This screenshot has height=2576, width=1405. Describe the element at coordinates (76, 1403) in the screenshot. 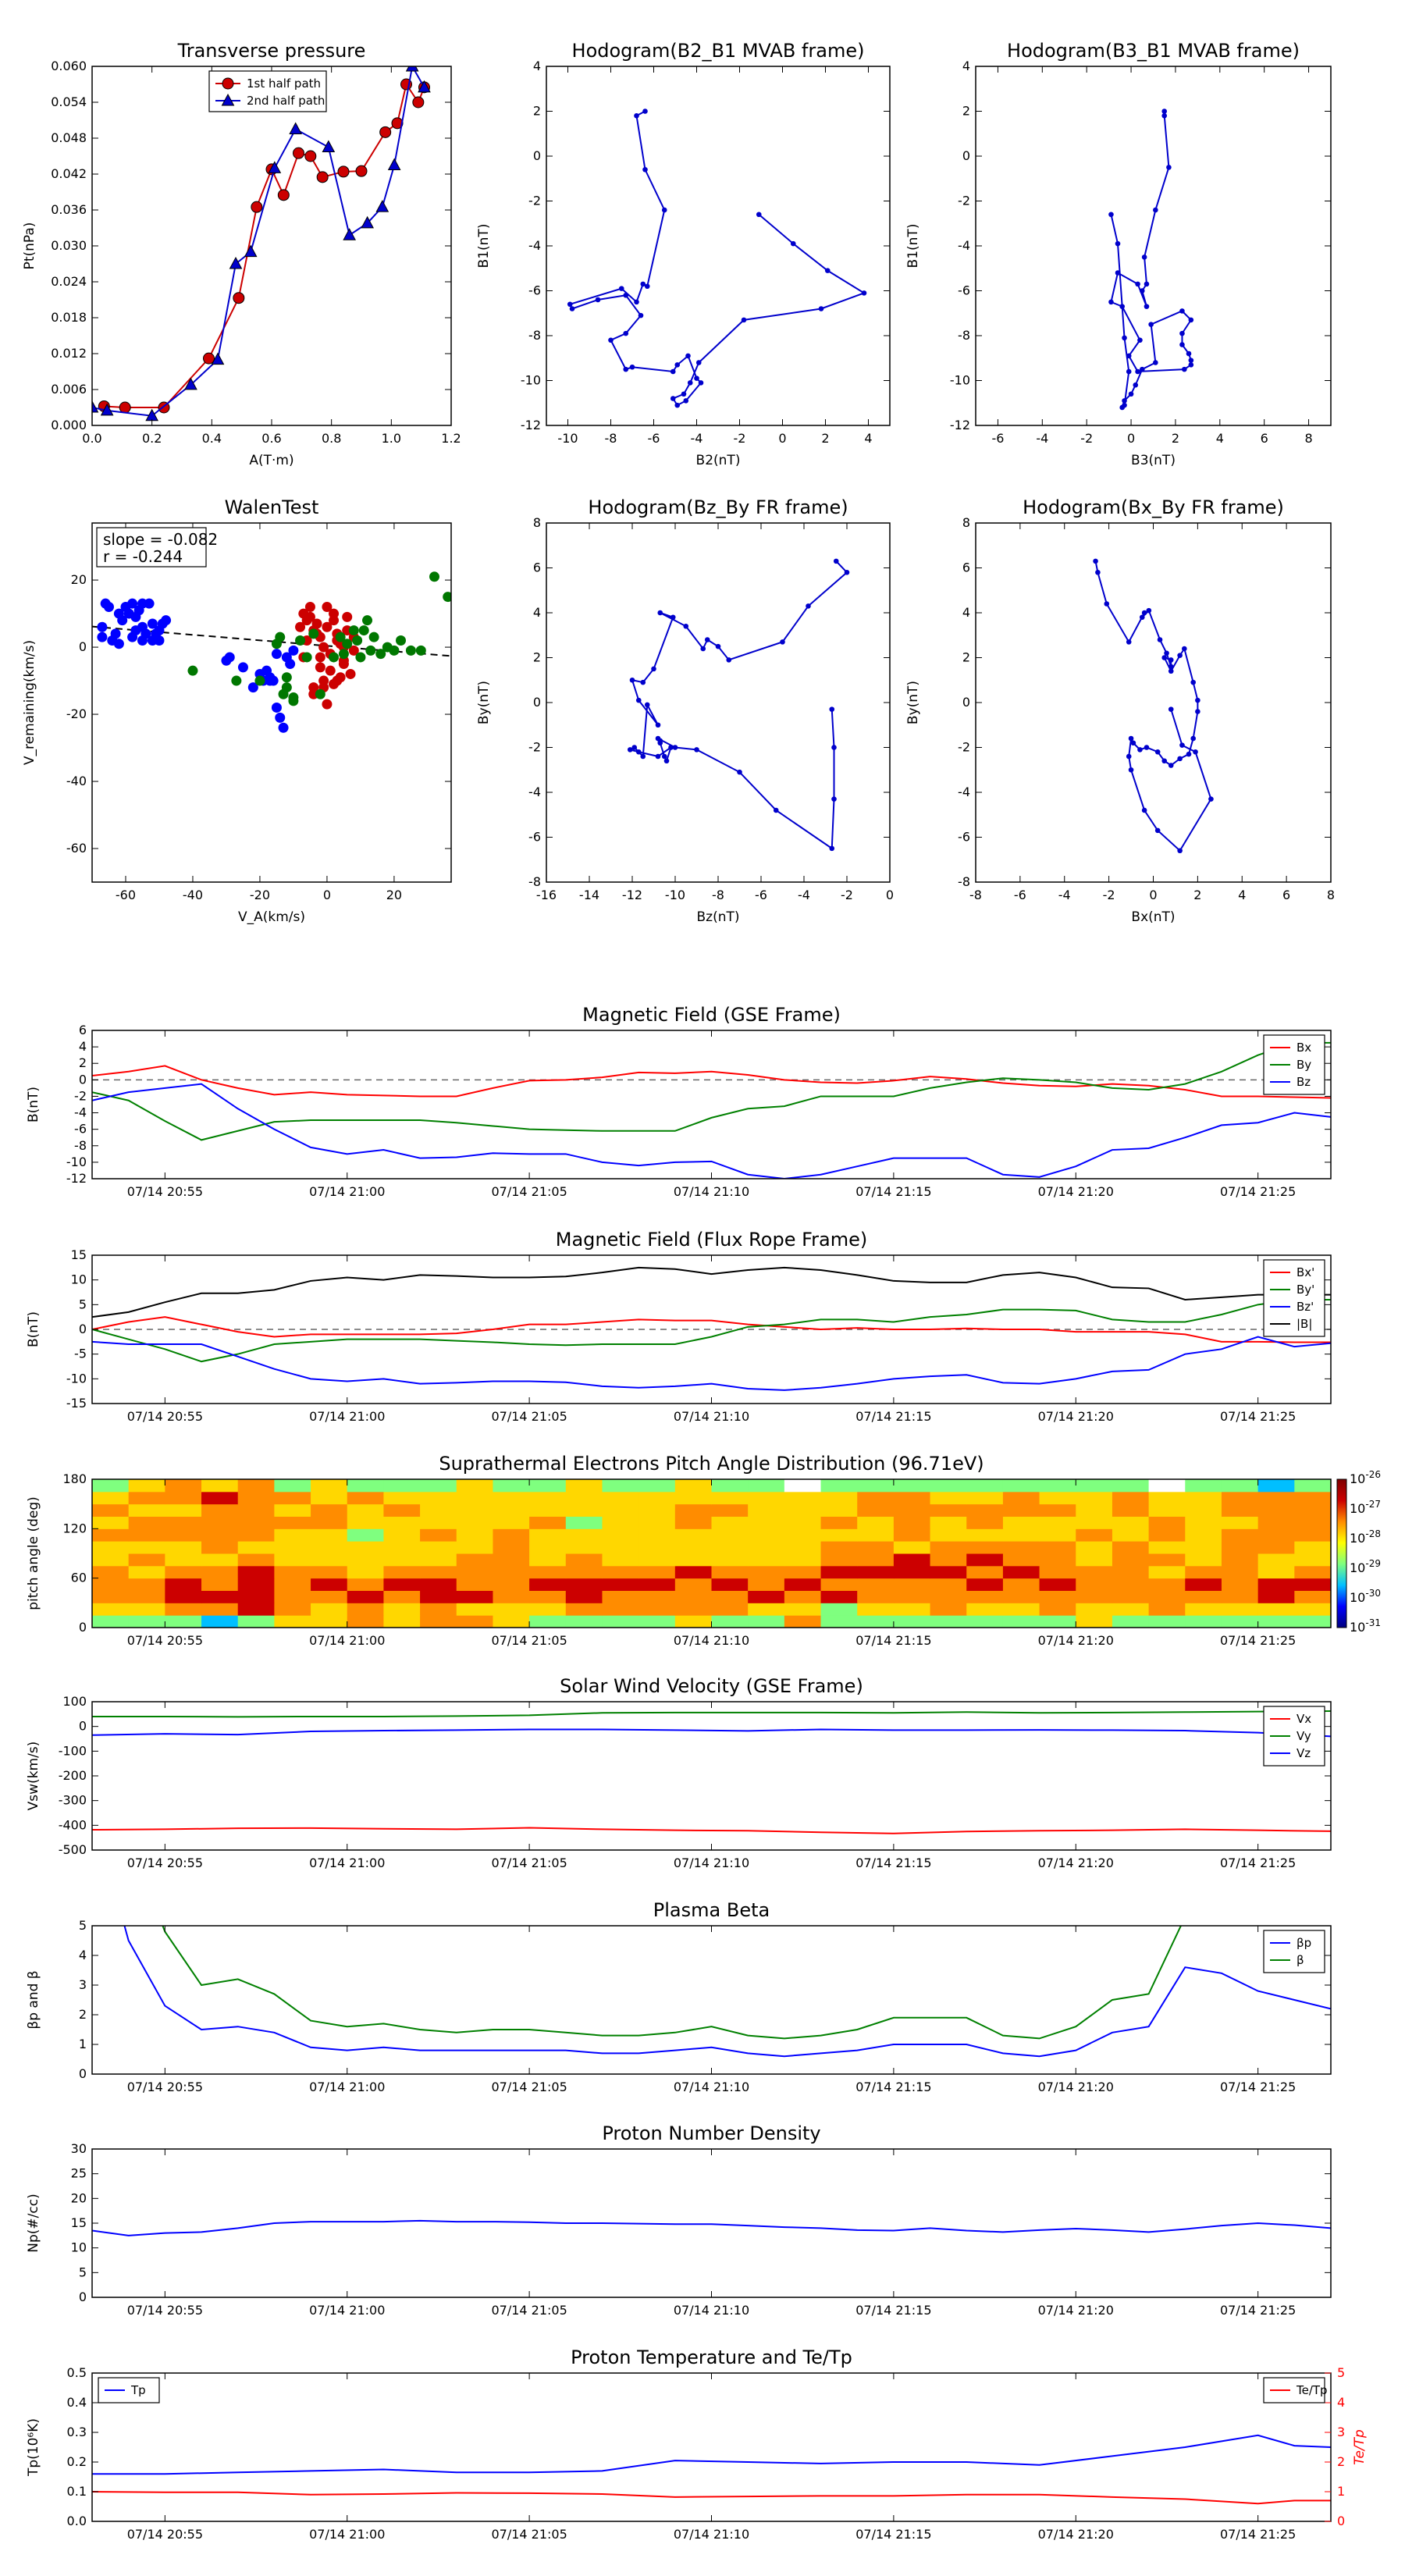

I see `y-tick-label: -15` at that location.